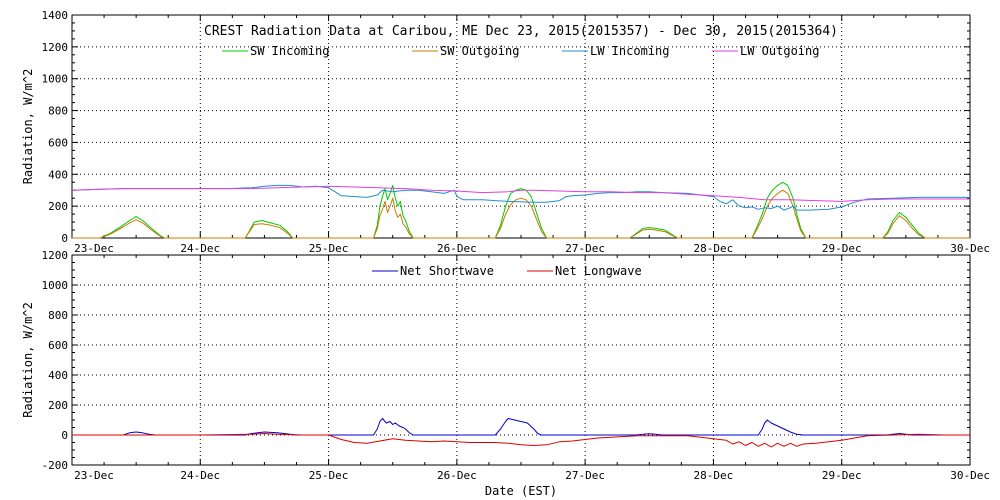  What do you see at coordinates (779, 51) in the screenshot?
I see `legend-label: LW Outgoing` at bounding box center [779, 51].